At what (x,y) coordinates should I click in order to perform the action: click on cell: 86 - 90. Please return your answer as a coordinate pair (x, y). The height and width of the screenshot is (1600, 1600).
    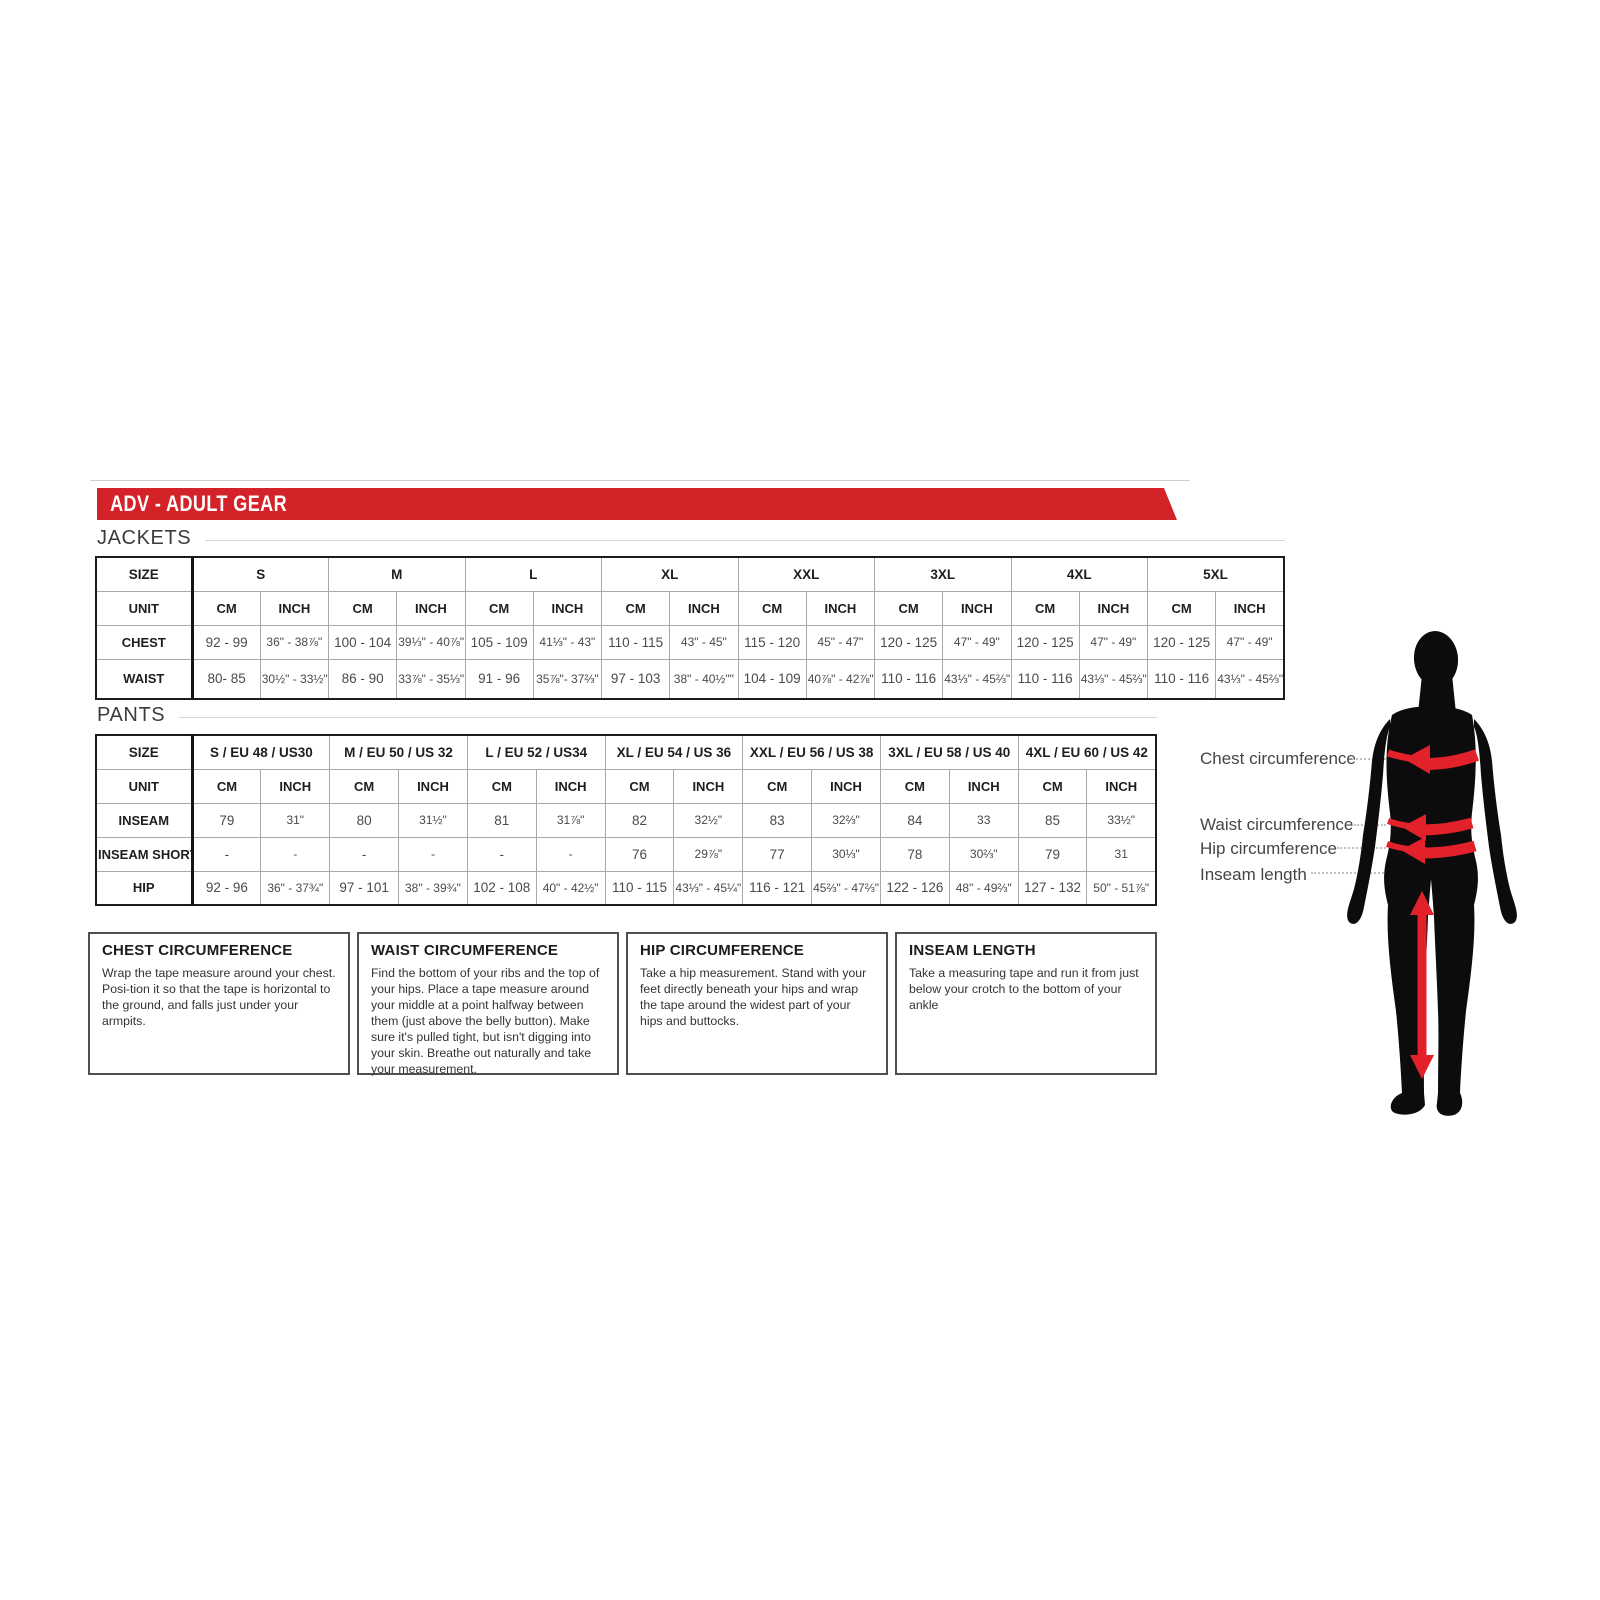
    Looking at the image, I should click on (362, 679).